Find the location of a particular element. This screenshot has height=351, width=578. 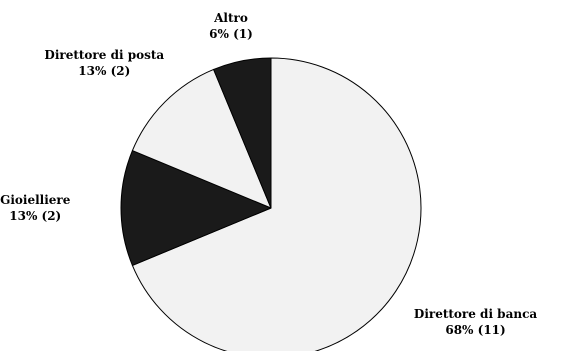

pie-slice-direttore-di-posta is located at coordinates (201, 138).